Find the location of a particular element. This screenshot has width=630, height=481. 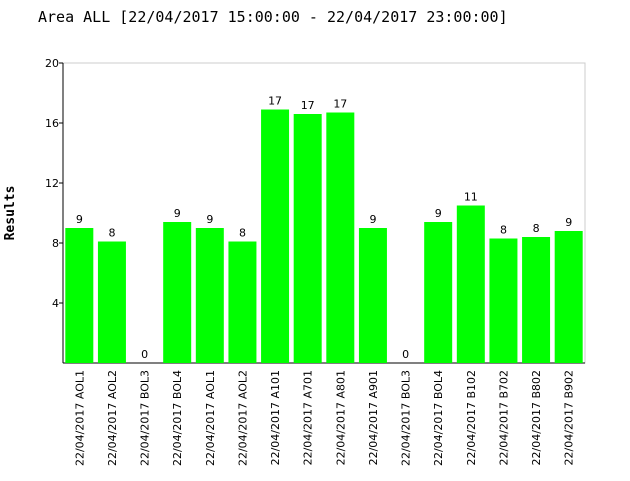

y-tick-label: 8 is located at coordinates (55, 243).